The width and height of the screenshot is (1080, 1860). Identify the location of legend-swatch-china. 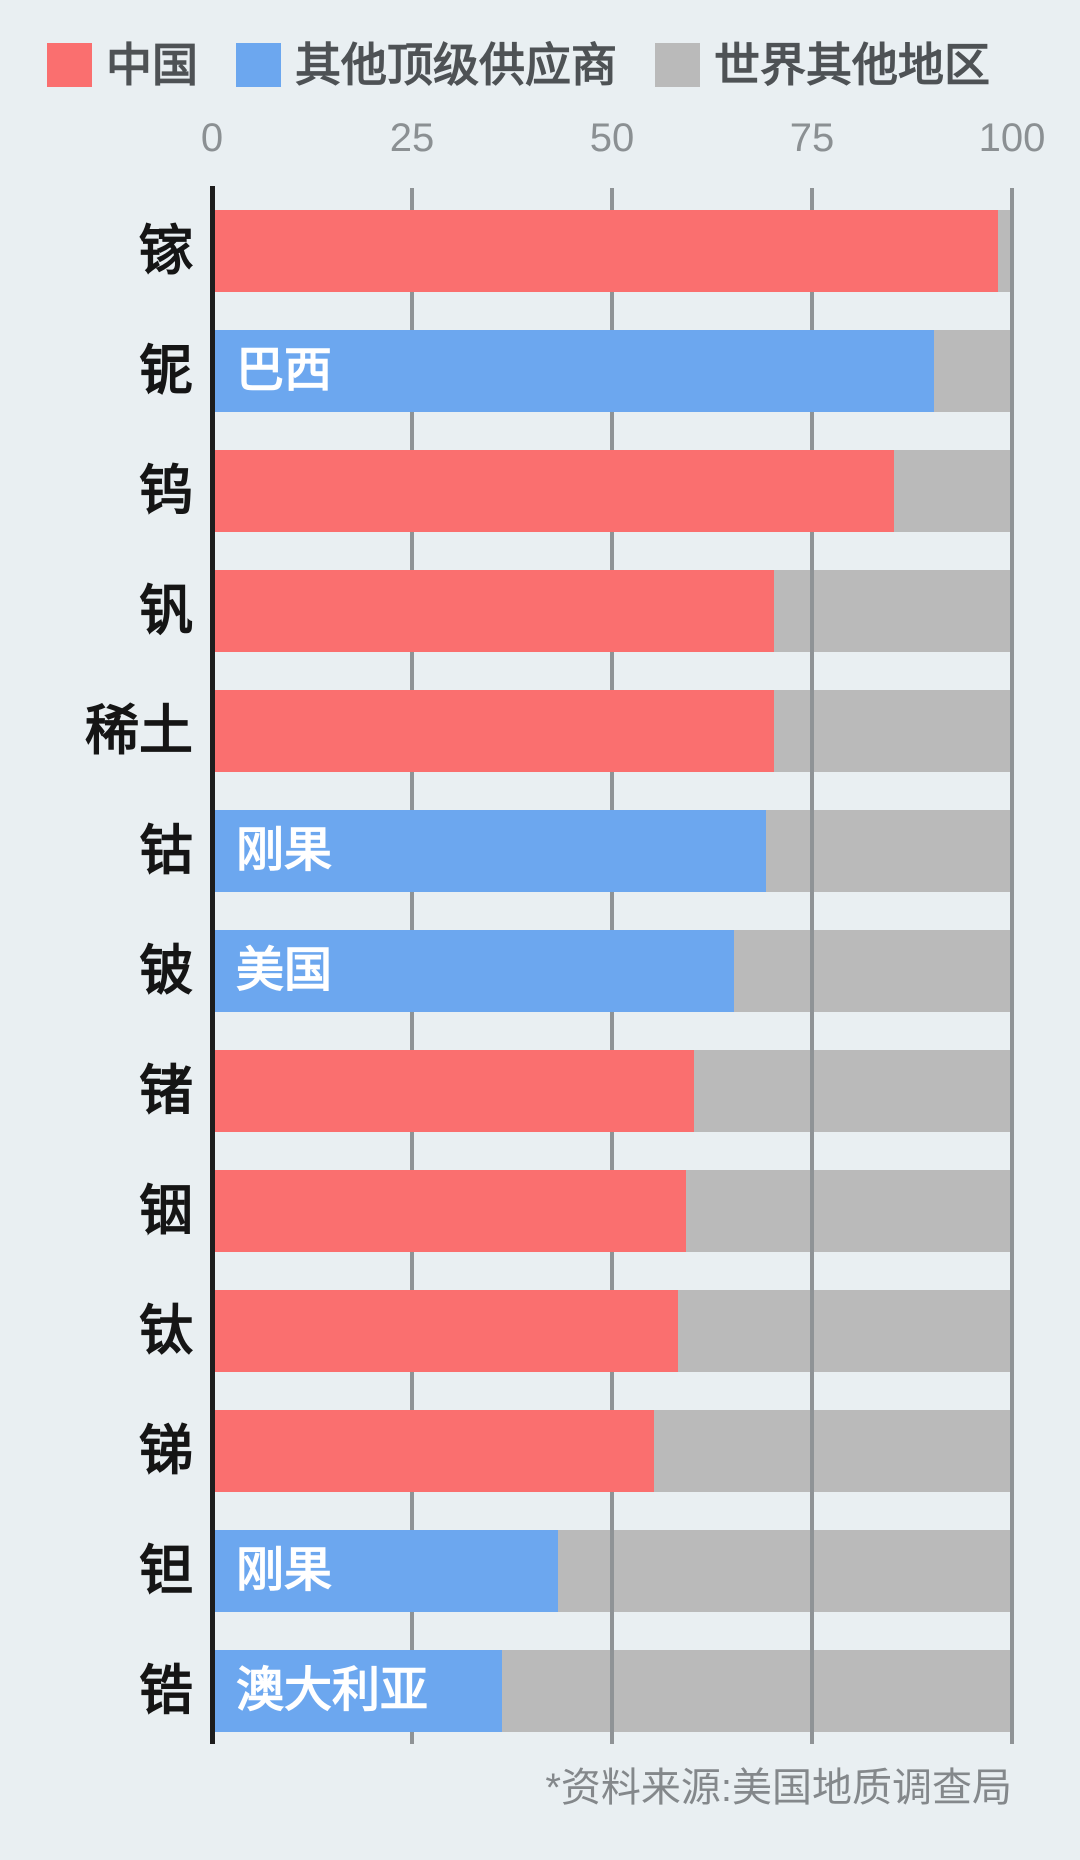
(69, 65).